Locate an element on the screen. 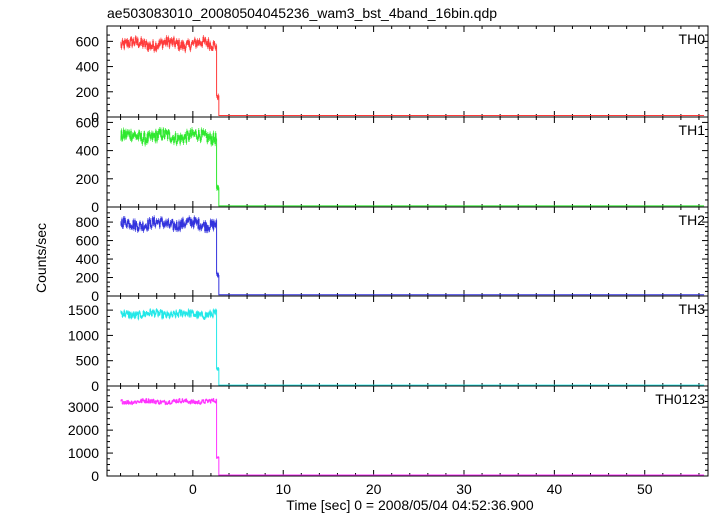 This screenshot has height=516, width=717. y-tick-label: 3000 is located at coordinates (83, 407).